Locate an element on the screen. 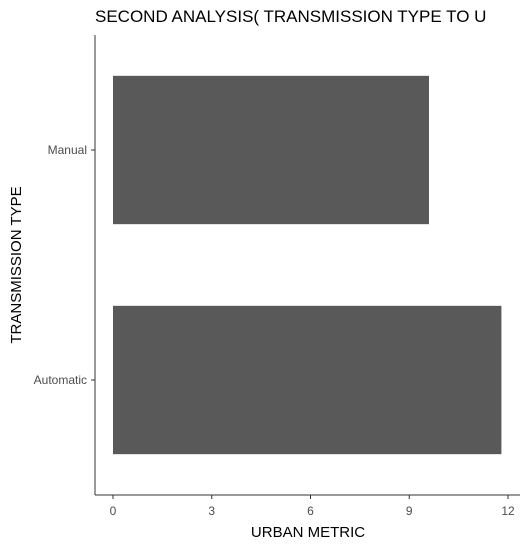 This screenshot has height=547, width=530. x-tick-label: 9 is located at coordinates (409, 511).